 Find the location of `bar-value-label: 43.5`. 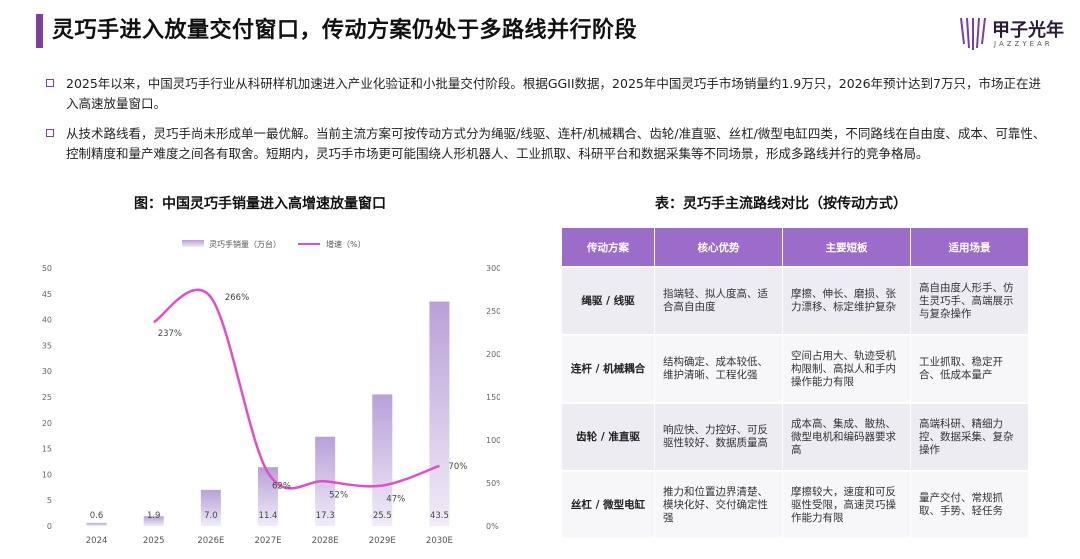

bar-value-label: 43.5 is located at coordinates (439, 516).